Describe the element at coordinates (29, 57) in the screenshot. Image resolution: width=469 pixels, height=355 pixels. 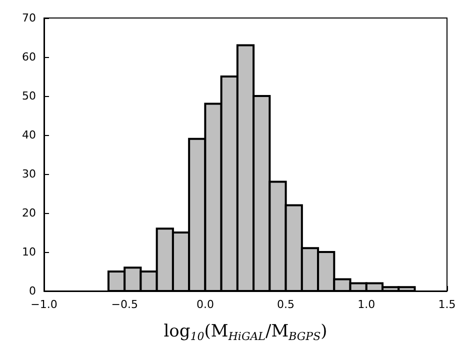
I see `y-tick-label: 60` at that location.